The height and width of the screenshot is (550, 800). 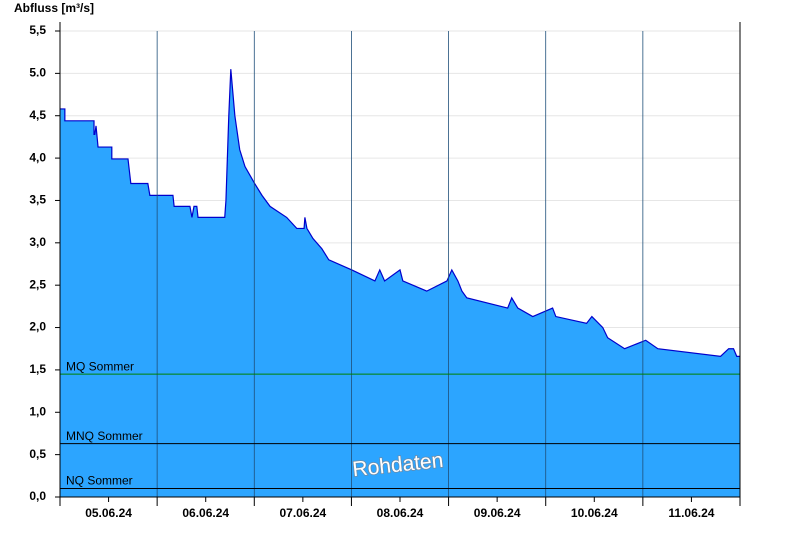 What do you see at coordinates (397, 465) in the screenshot?
I see `watermark: Rohdaten` at bounding box center [397, 465].